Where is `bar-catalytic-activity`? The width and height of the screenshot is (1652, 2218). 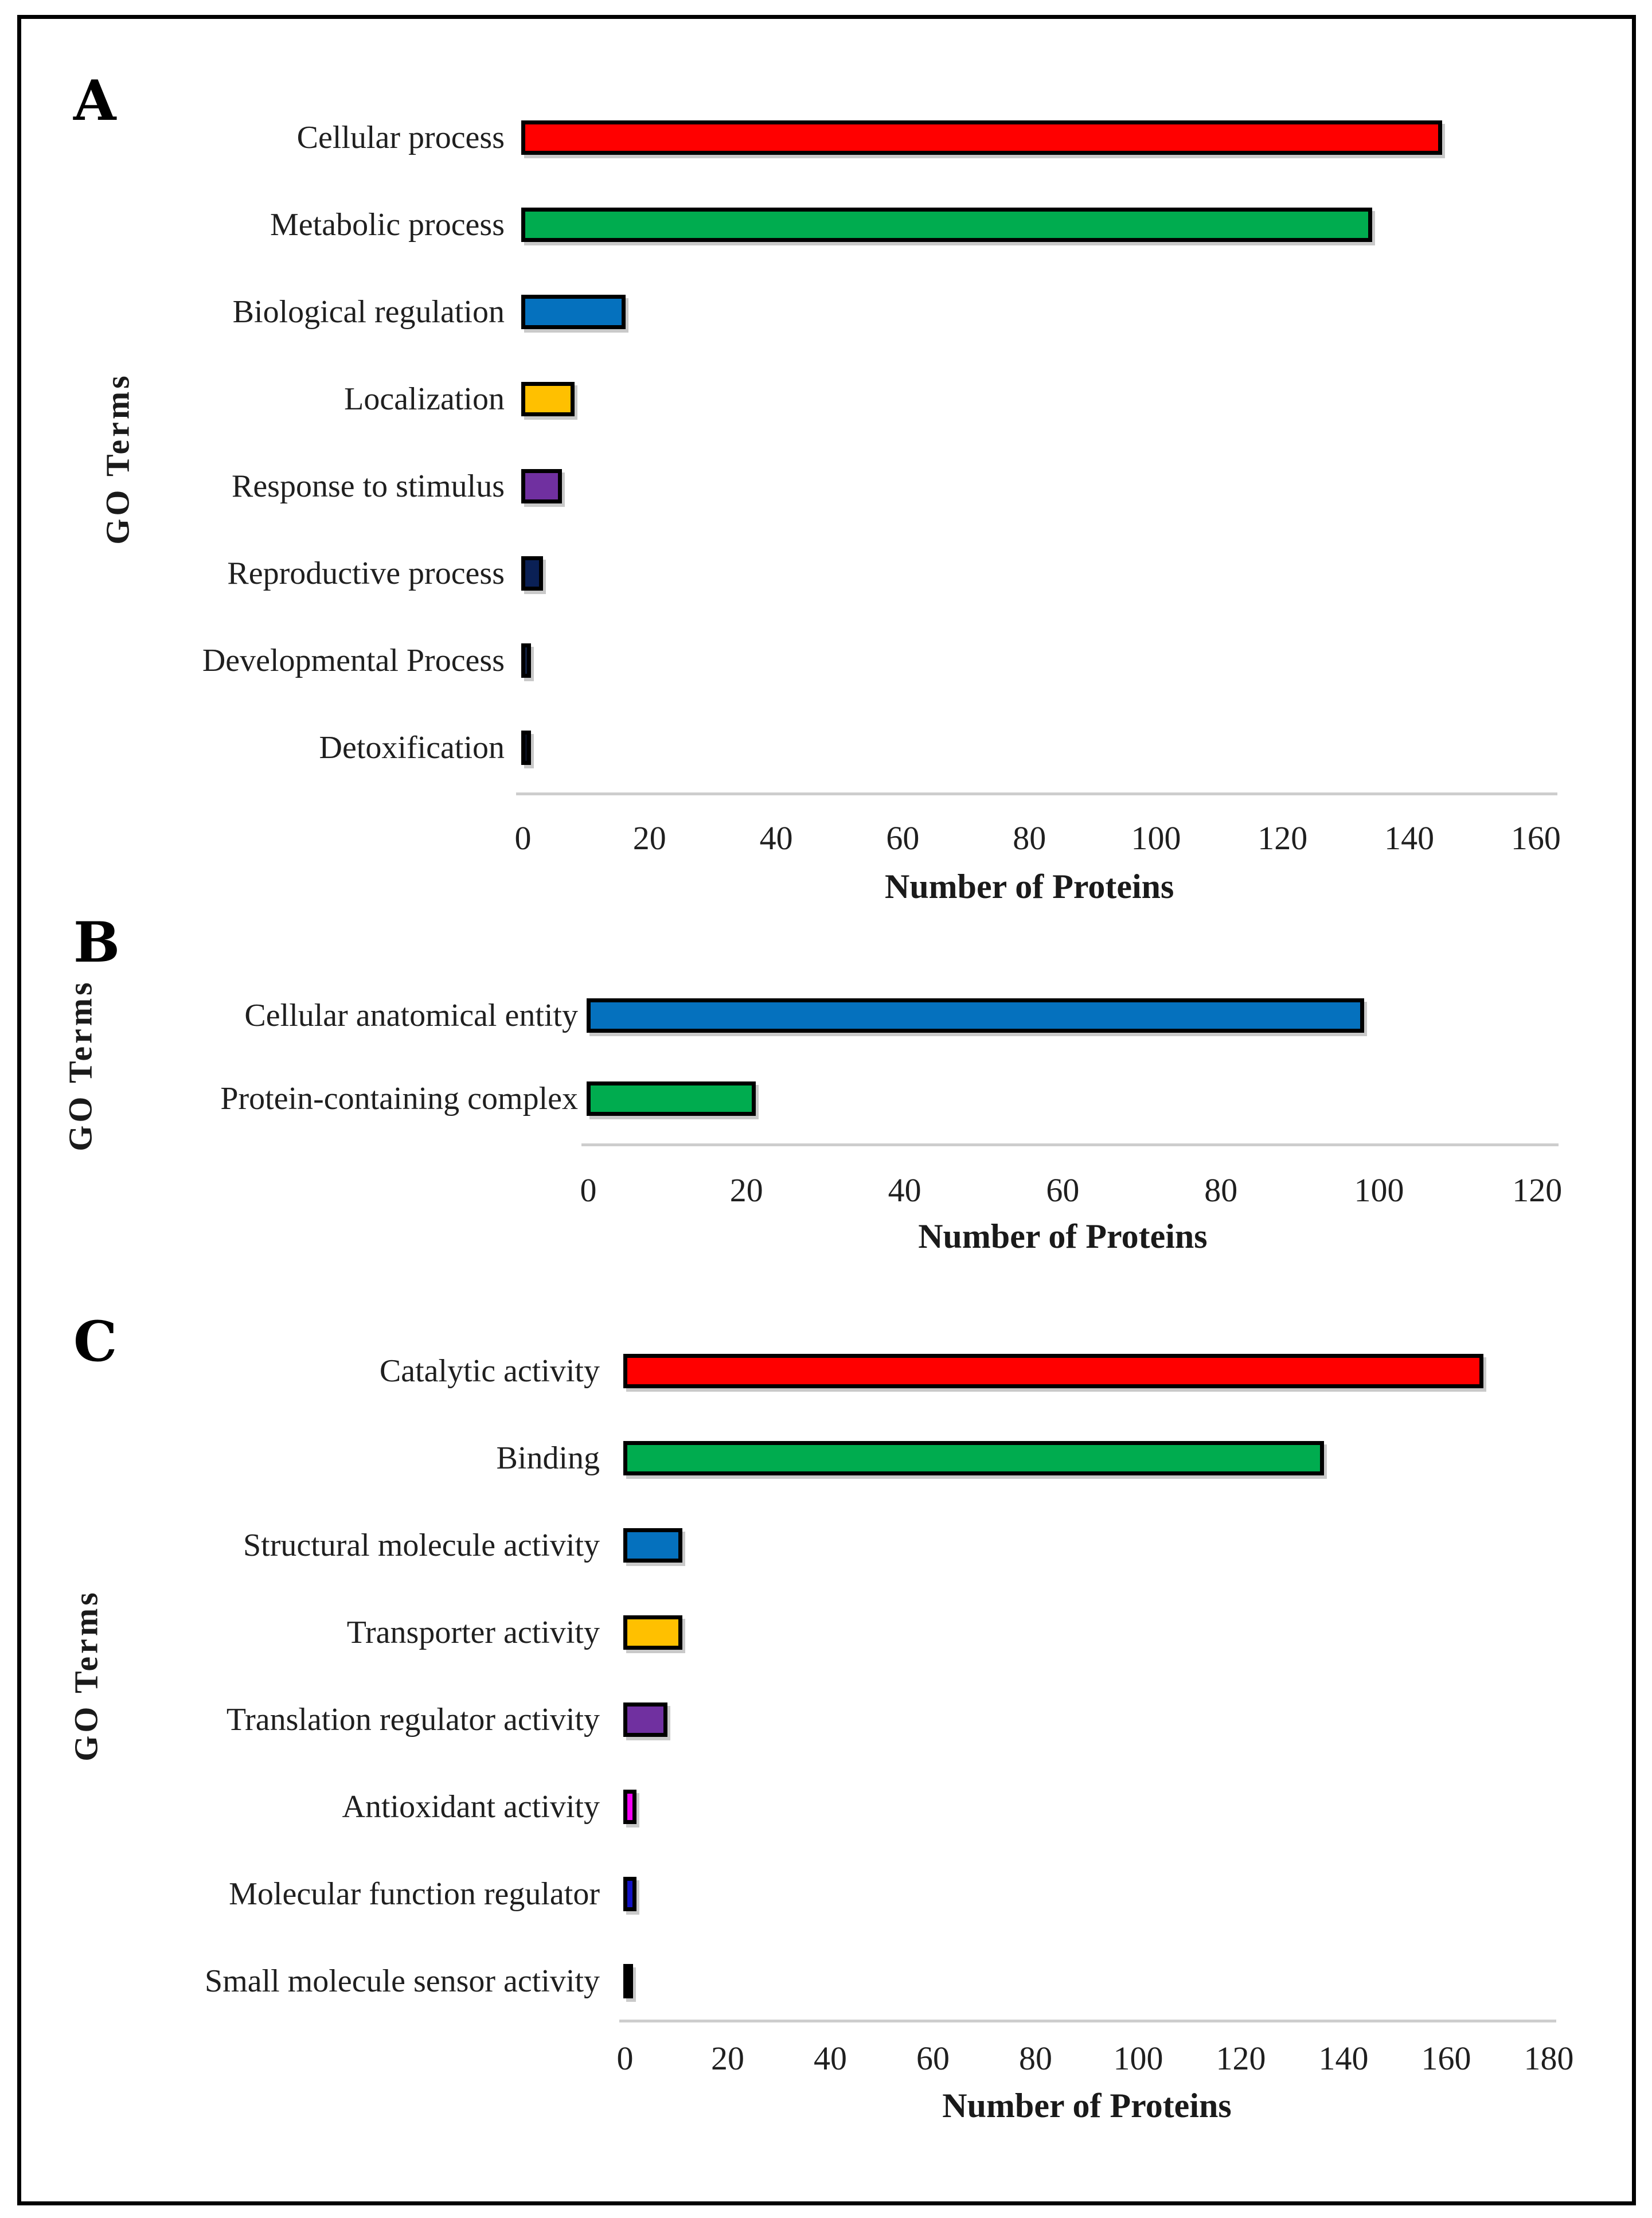
bar-catalytic-activity is located at coordinates (1053, 1371).